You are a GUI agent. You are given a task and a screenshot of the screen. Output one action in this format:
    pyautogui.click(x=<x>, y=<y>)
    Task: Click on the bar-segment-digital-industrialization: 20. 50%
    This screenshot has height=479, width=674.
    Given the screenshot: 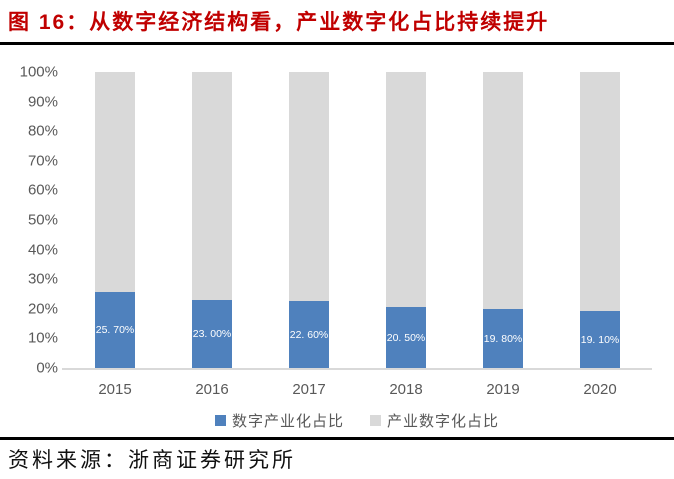 What is the action you would take?
    pyautogui.click(x=406, y=337)
    